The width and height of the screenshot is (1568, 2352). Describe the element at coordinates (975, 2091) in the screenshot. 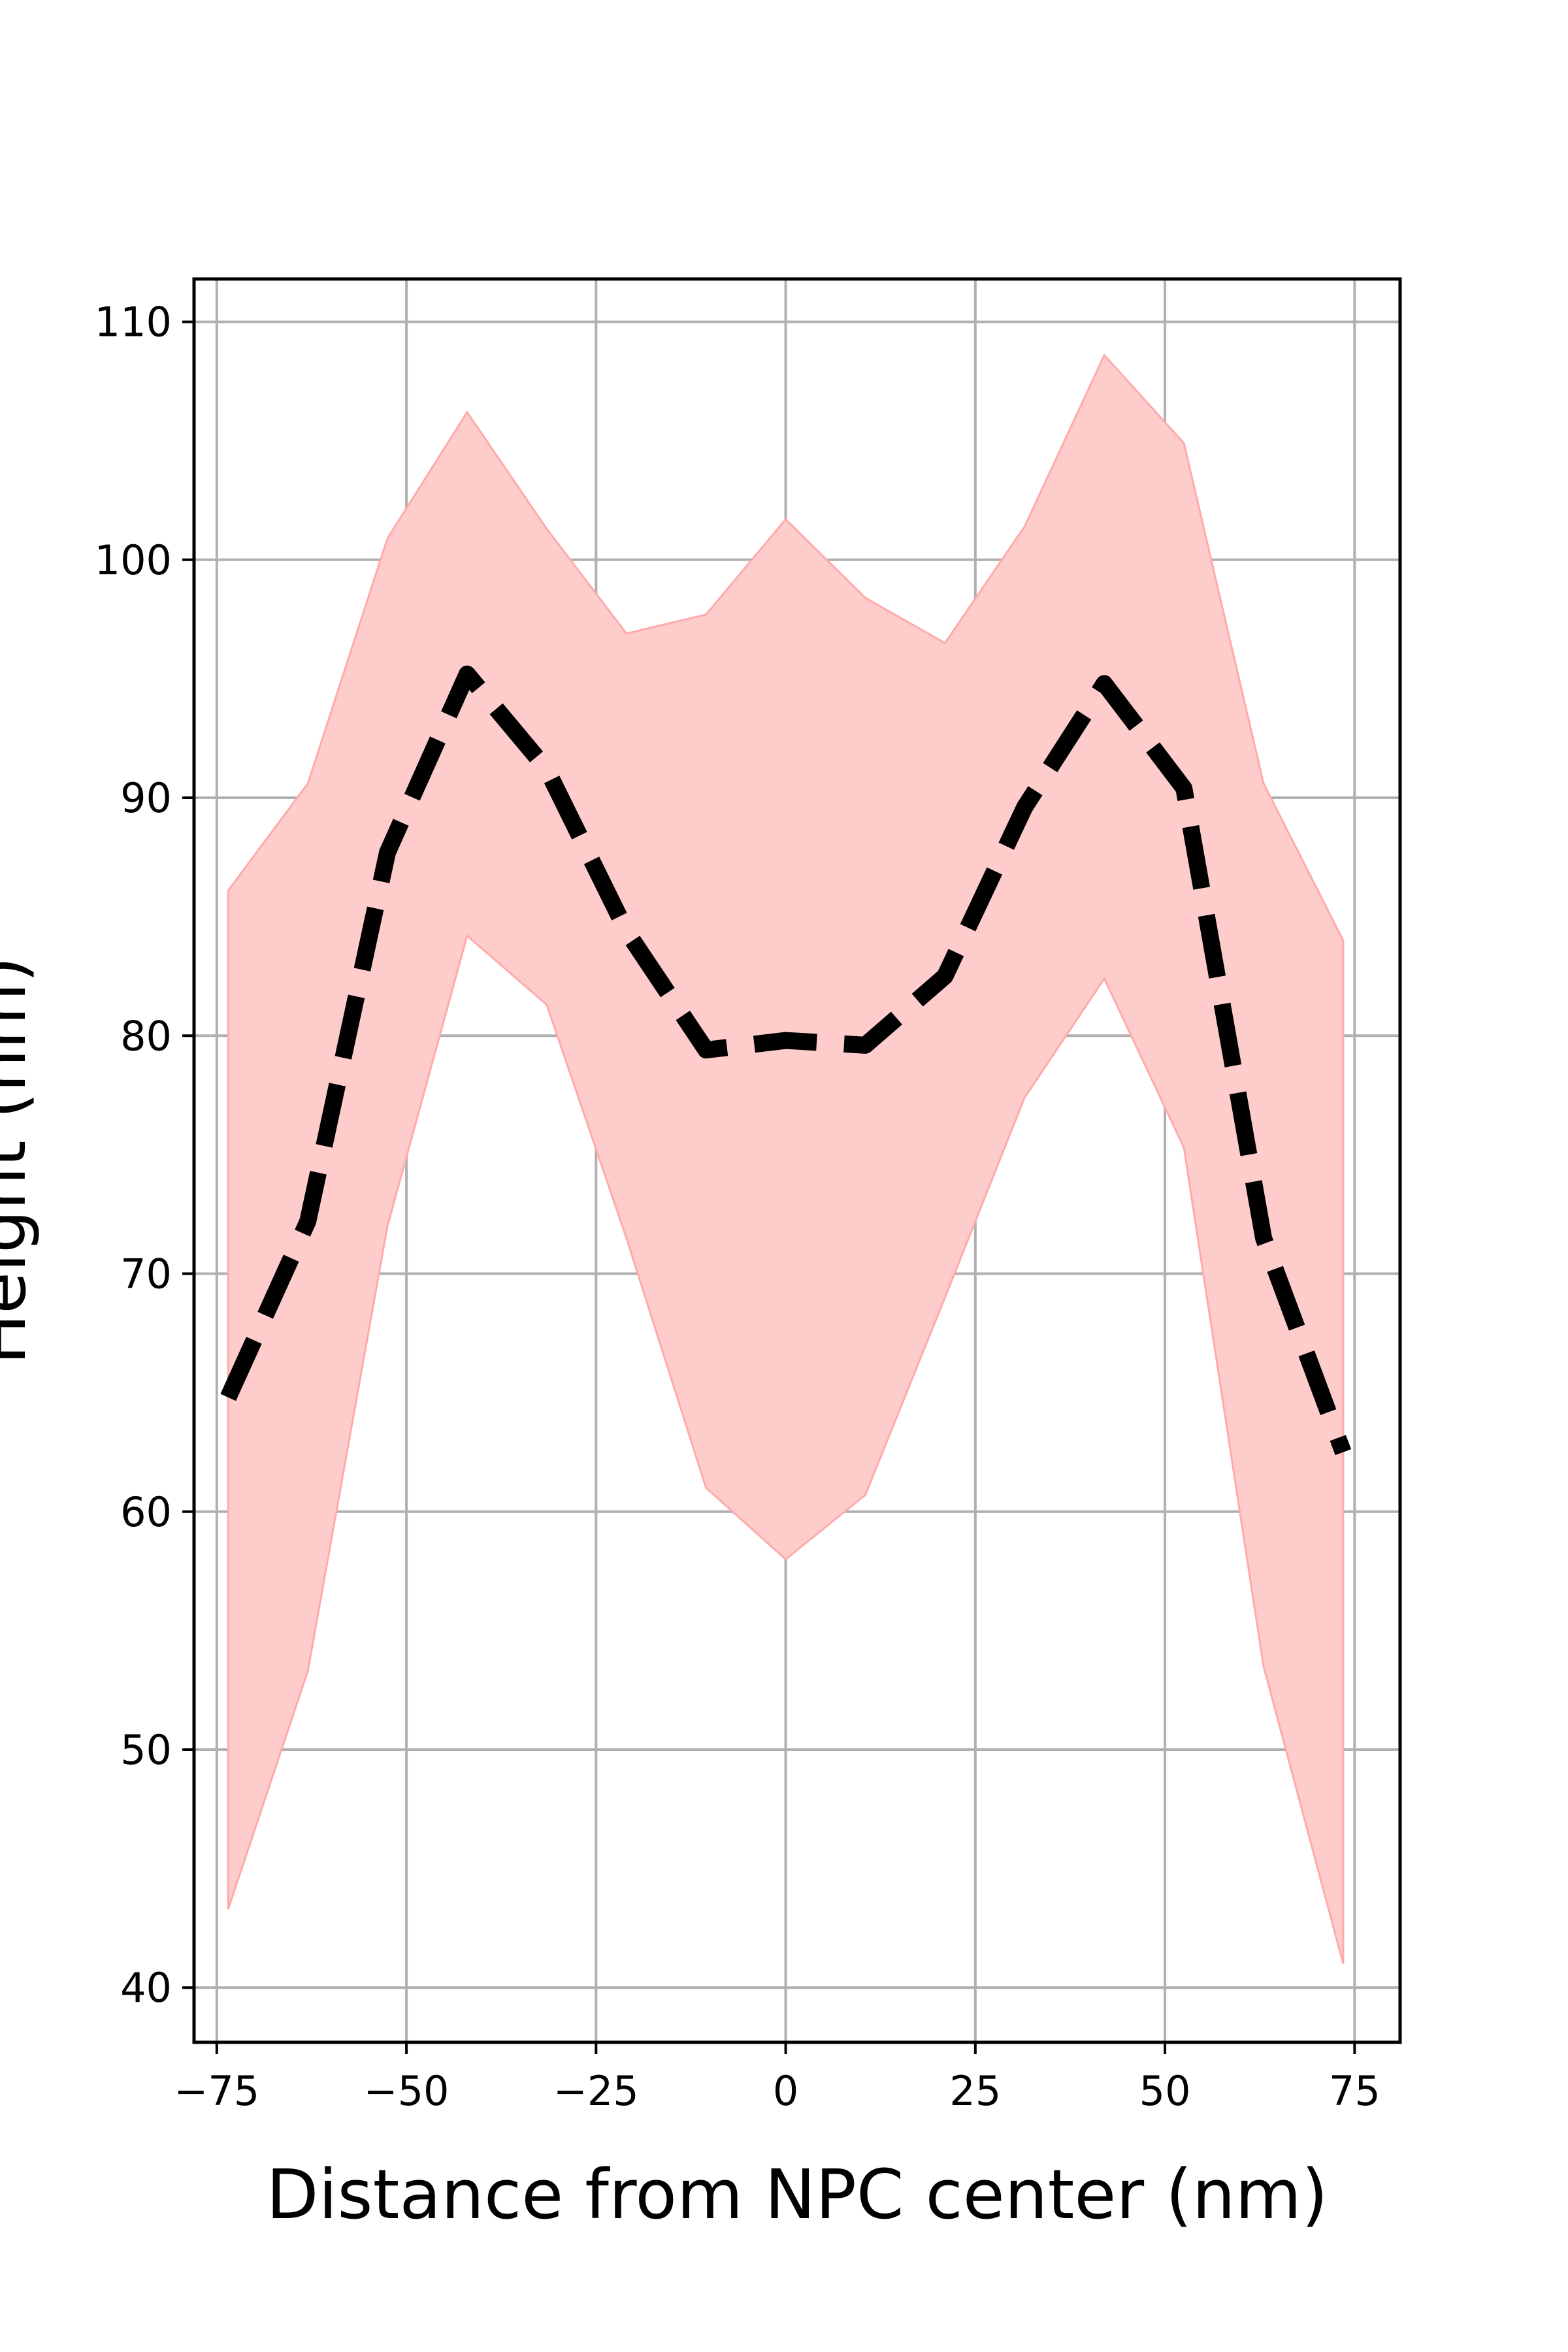

I see `x-tick-label: 25` at that location.